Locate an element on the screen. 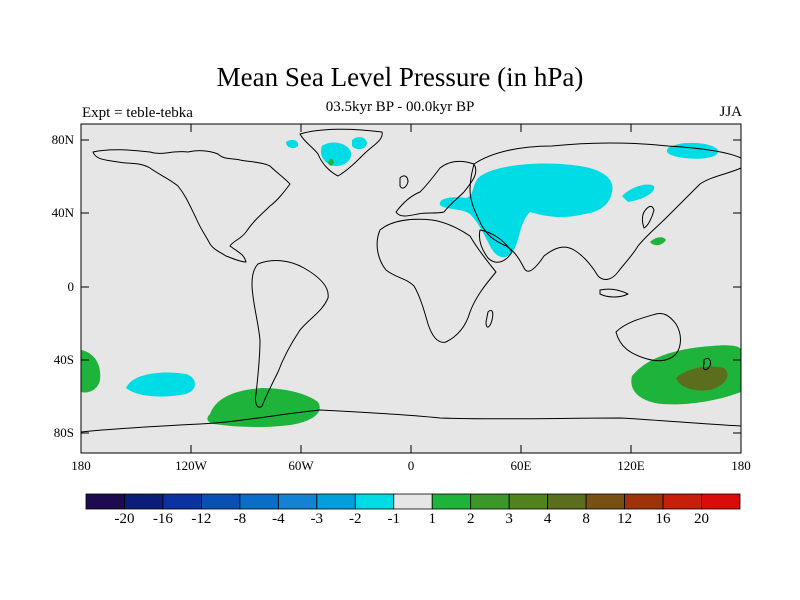 This screenshot has height=600, width=800. colorbar is located at coordinates (413, 501).